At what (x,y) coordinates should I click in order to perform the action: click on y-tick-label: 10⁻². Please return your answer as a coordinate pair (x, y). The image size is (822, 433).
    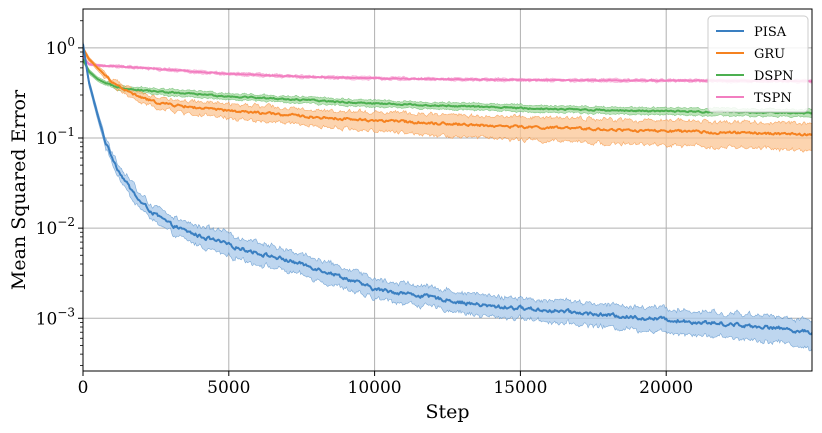
    Looking at the image, I should click on (55, 227).